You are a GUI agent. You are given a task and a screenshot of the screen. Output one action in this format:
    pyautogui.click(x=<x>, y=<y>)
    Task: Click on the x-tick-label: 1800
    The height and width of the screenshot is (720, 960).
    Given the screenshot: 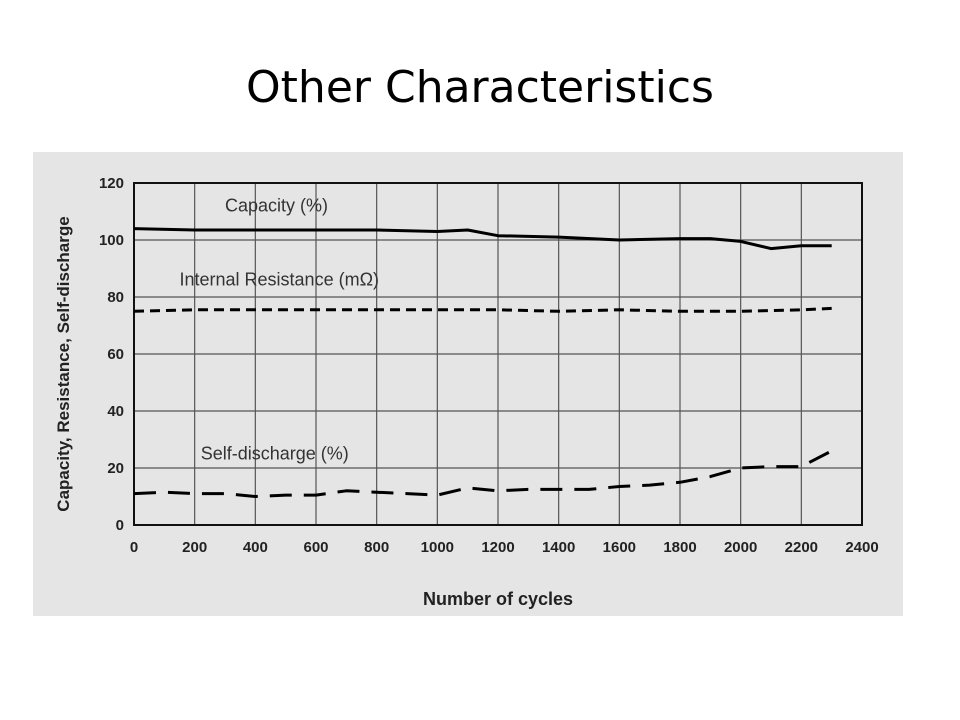 What is the action you would take?
    pyautogui.click(x=679, y=547)
    